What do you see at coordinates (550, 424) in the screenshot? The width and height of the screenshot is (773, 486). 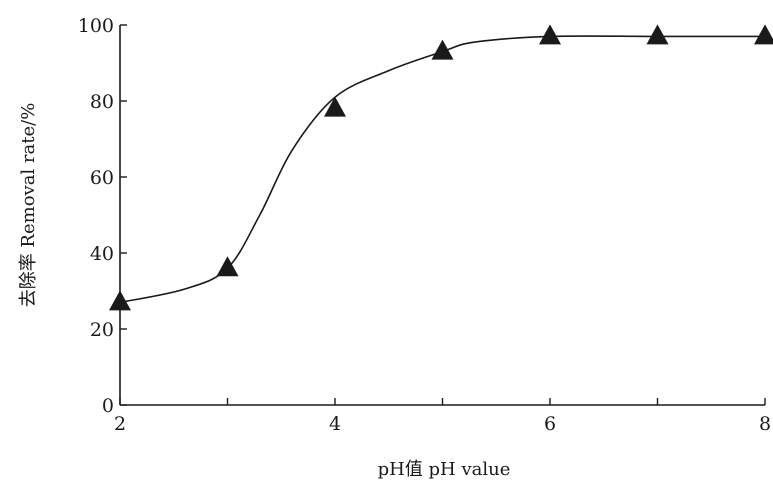 I see `x-tick-label: 6` at bounding box center [550, 424].